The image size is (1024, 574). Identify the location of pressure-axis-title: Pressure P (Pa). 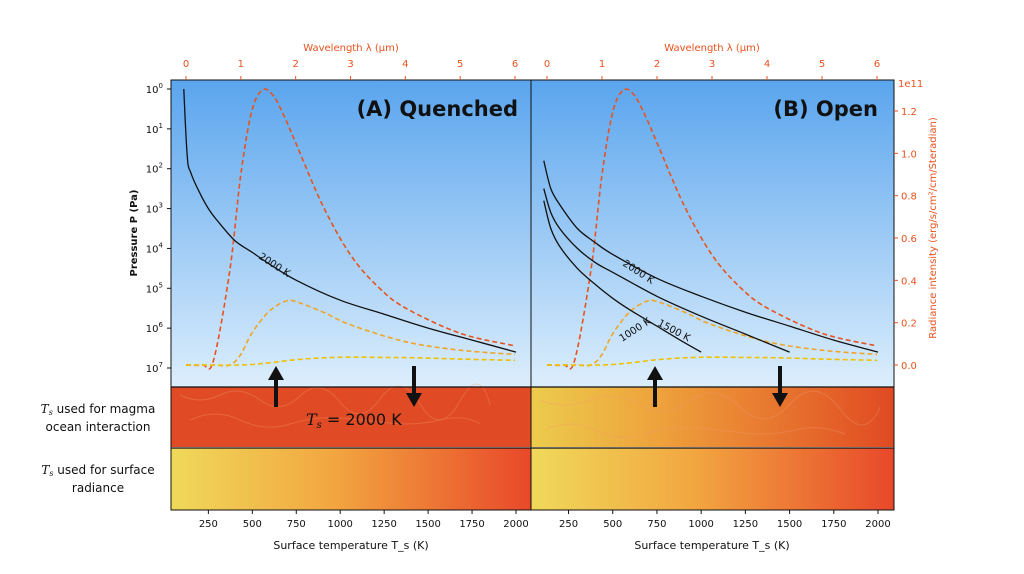
(134, 232).